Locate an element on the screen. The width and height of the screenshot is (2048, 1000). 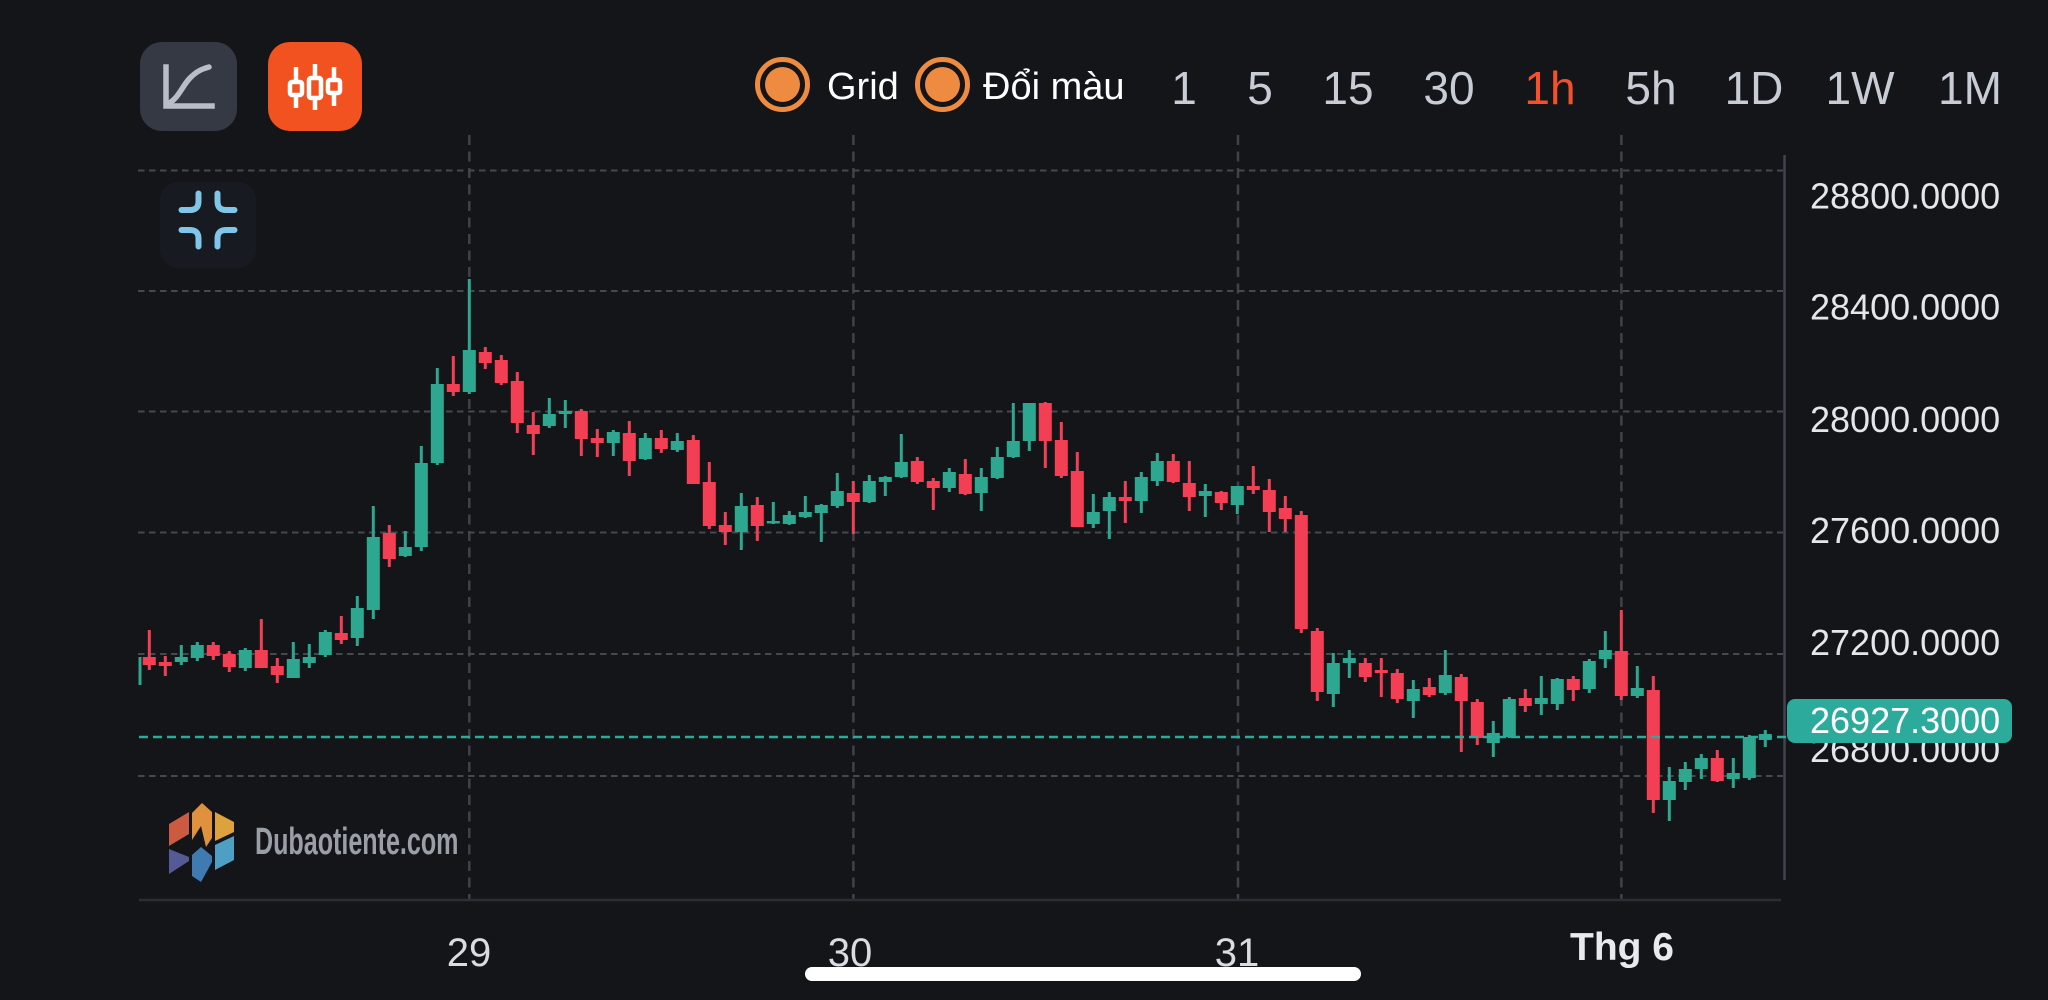
svg-text: 27200.0000 is located at coordinates (1905, 642).